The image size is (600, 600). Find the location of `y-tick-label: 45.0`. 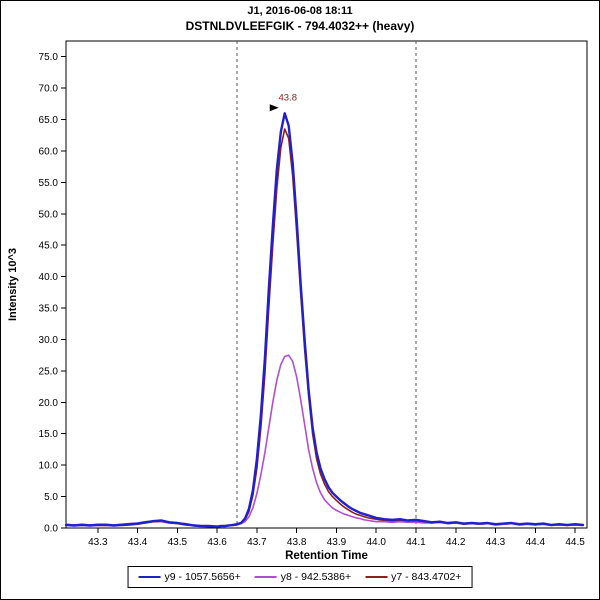

y-tick-label: 45.0 is located at coordinates (49, 246).